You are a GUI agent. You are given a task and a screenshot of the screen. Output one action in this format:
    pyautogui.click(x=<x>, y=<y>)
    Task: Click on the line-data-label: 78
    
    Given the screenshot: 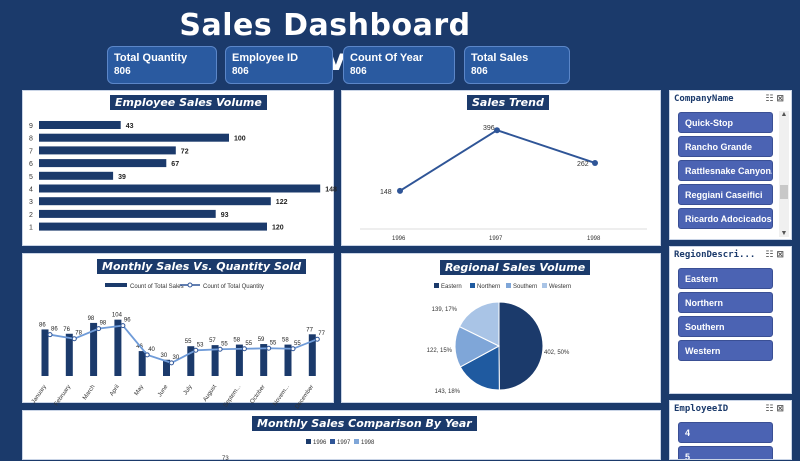 What is the action you would take?
    pyautogui.click(x=78, y=334)
    